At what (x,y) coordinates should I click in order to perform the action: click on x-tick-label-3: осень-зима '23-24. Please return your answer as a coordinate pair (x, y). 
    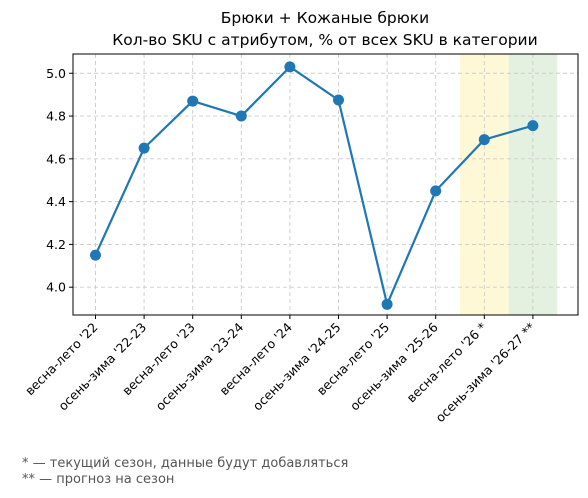
    Looking at the image, I should click on (199, 366).